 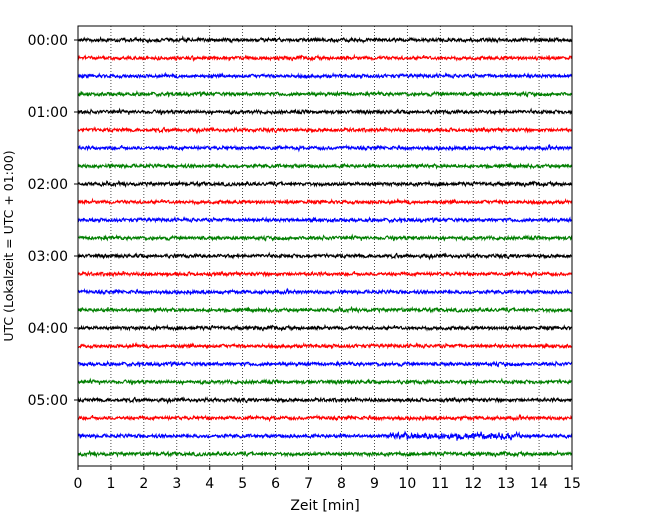 I want to click on x-tick-label: 6, so click(x=275, y=484).